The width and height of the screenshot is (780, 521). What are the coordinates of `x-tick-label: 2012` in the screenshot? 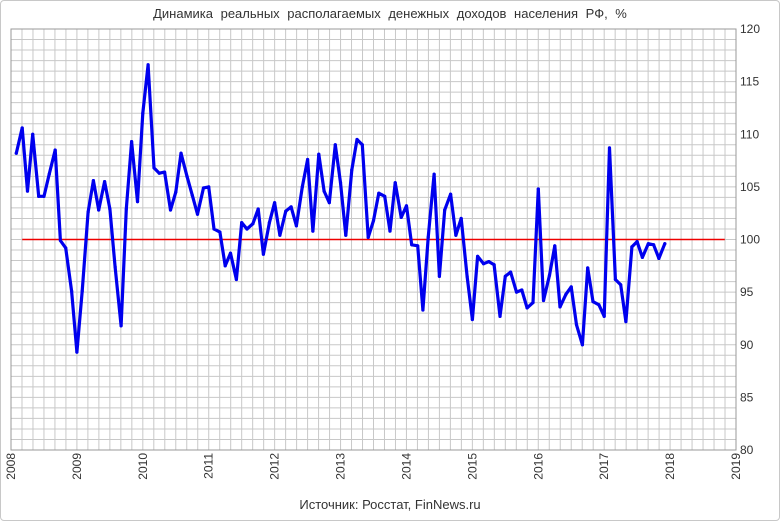 It's located at (275, 466).